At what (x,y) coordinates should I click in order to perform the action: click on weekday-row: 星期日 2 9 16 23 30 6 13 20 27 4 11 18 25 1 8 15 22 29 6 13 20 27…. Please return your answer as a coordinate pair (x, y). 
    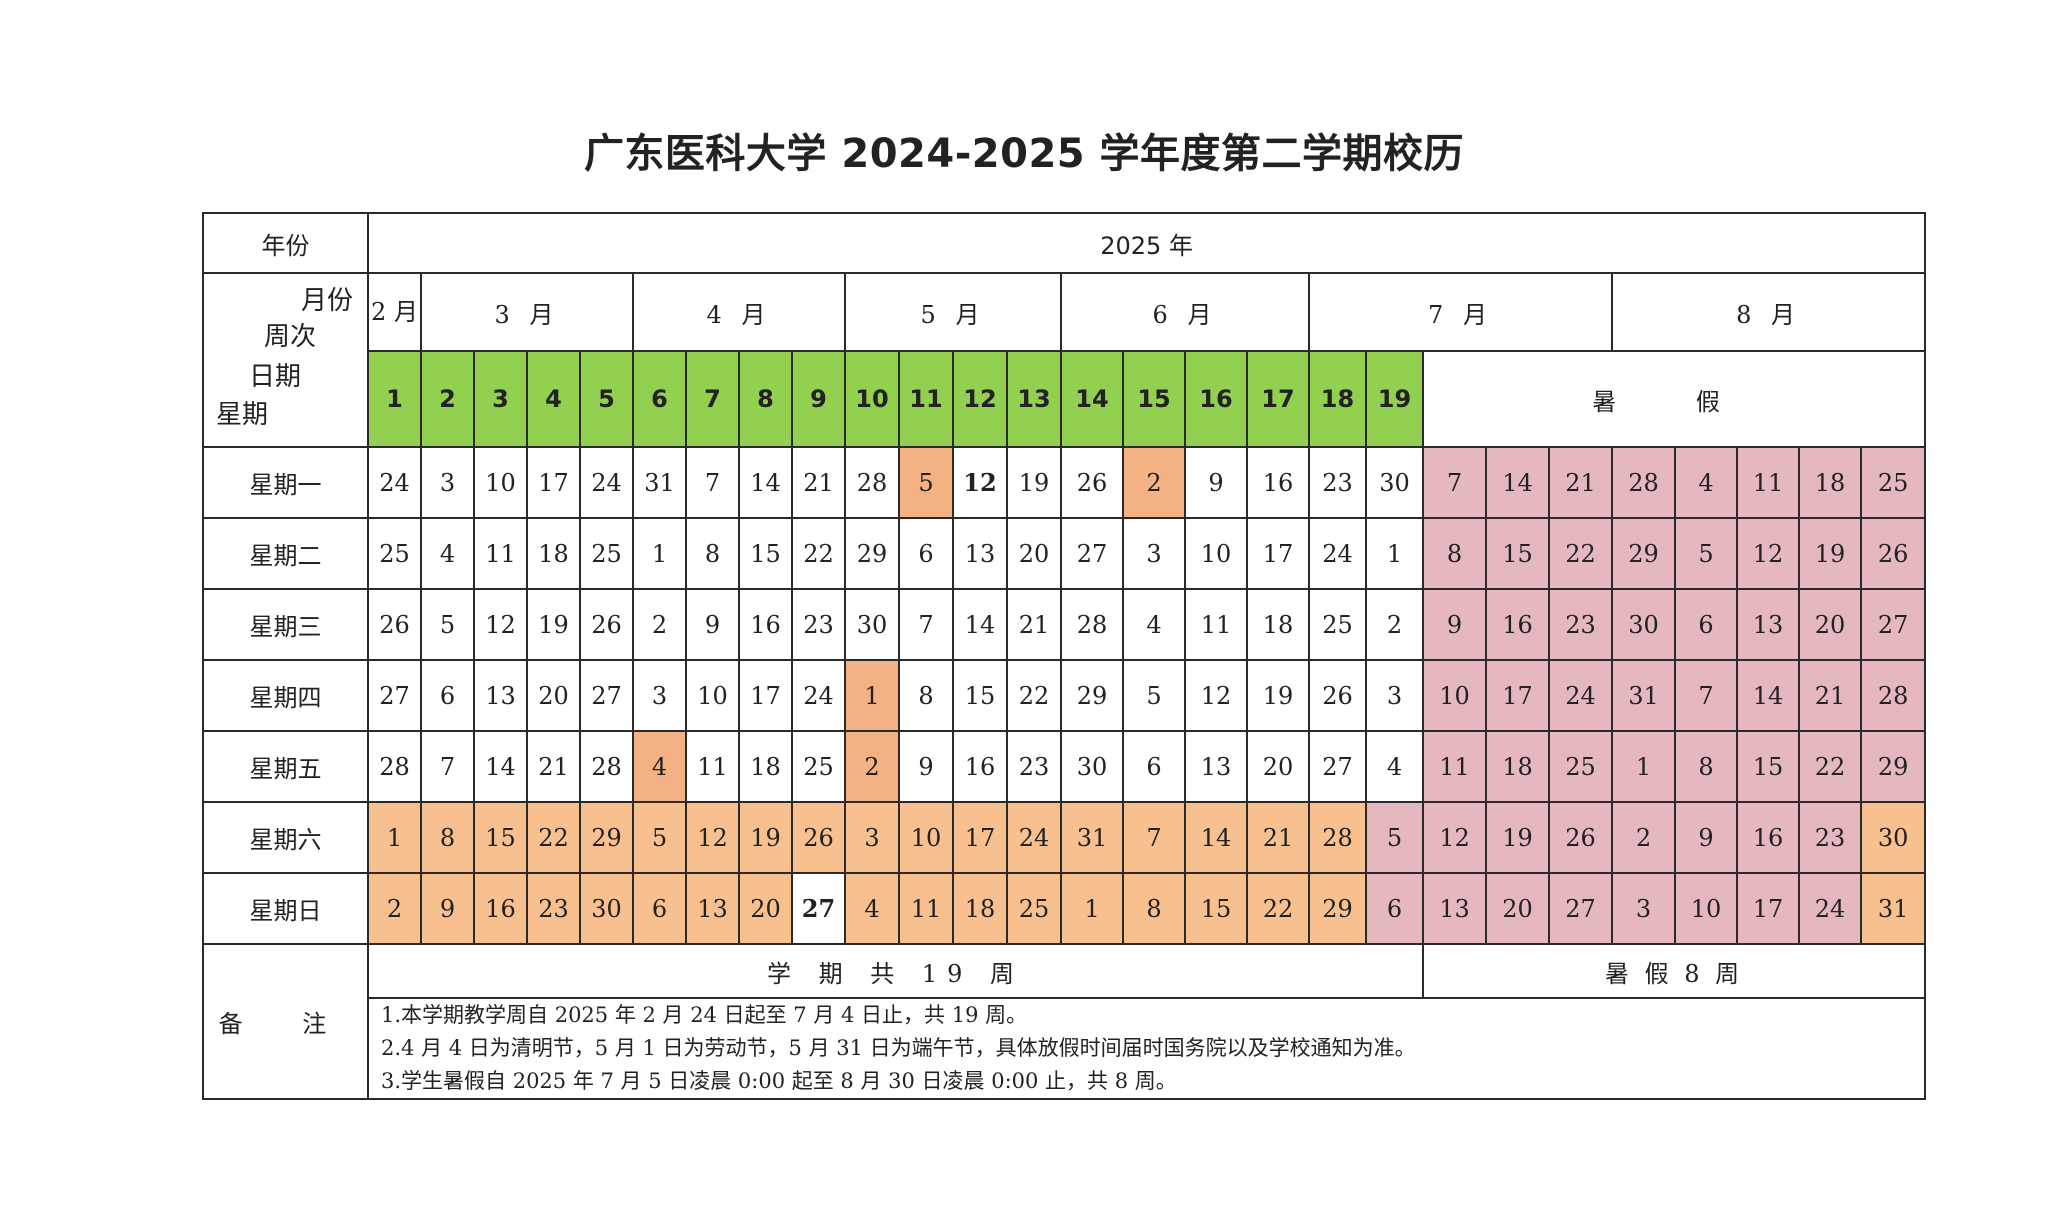
    Looking at the image, I should click on (1064, 908).